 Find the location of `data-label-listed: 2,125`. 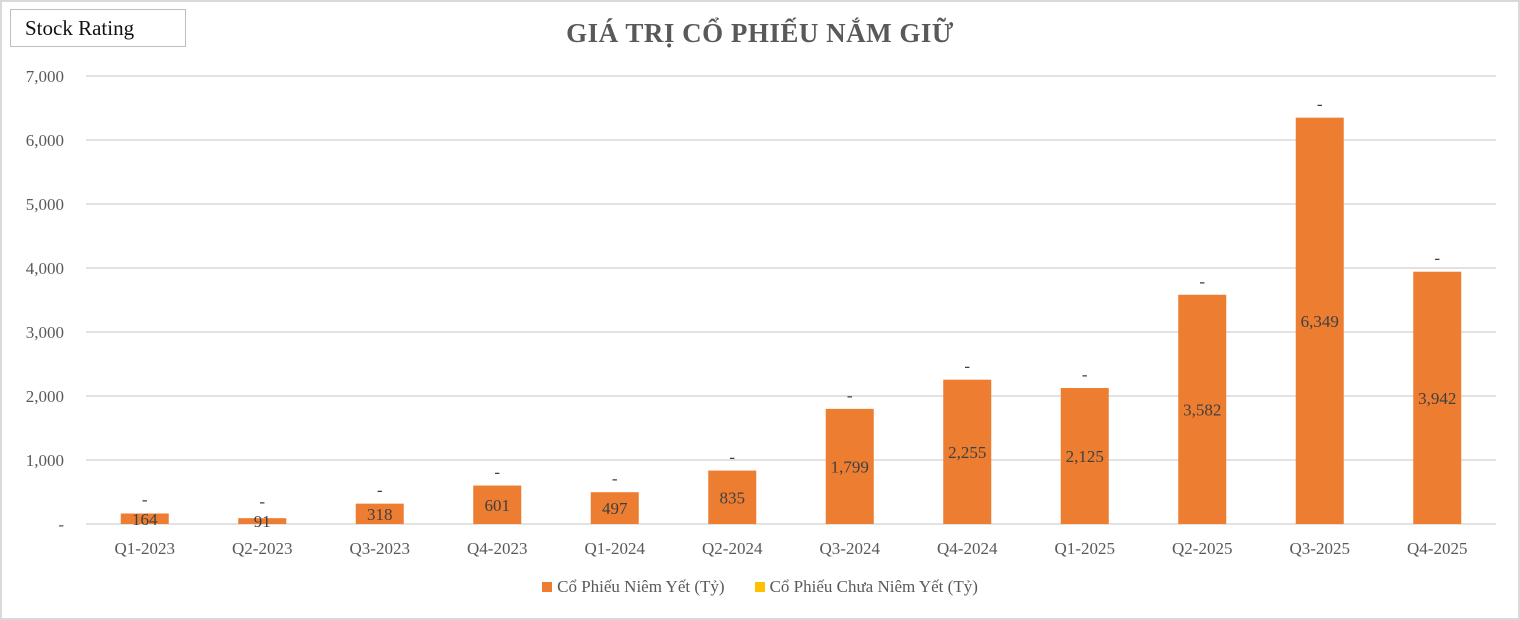

data-label-listed: 2,125 is located at coordinates (1085, 456).